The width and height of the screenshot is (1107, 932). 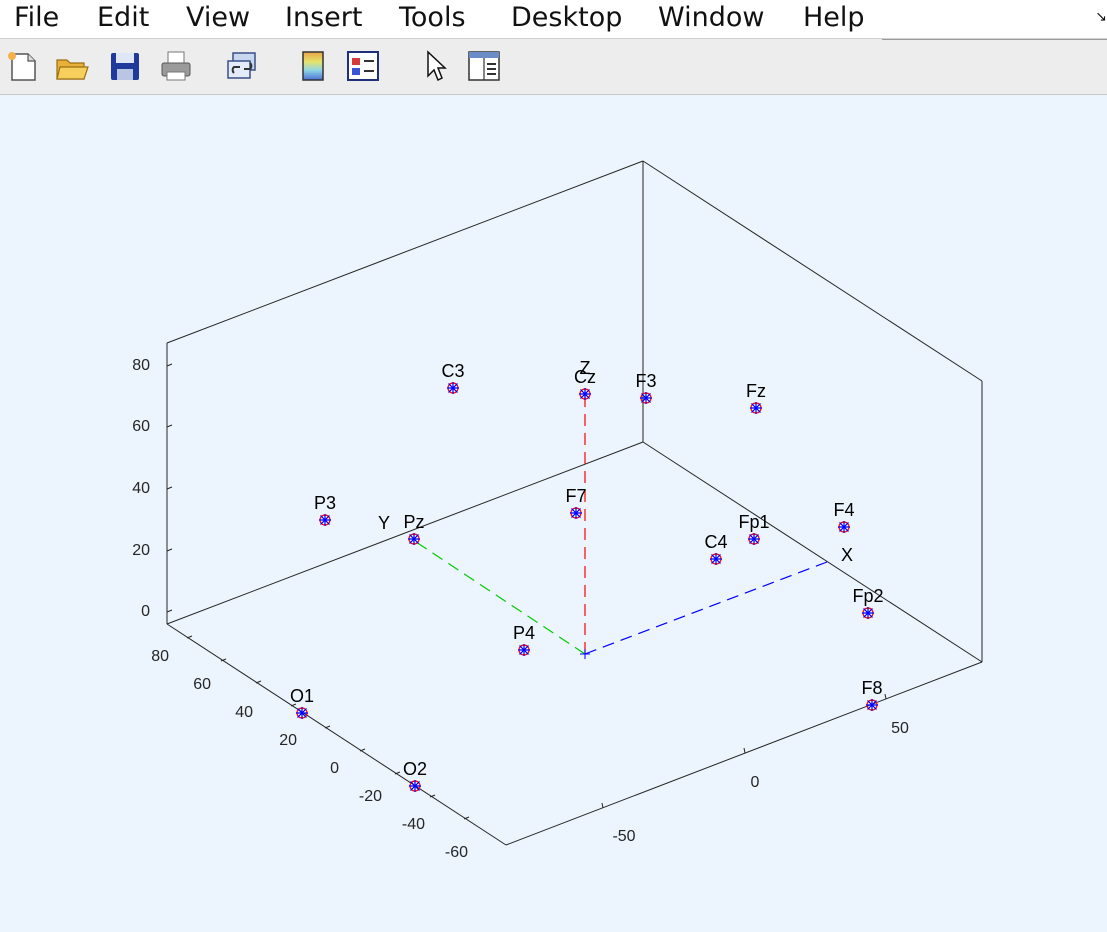 I want to click on electrode-p3: P3, so click(x=325, y=509).